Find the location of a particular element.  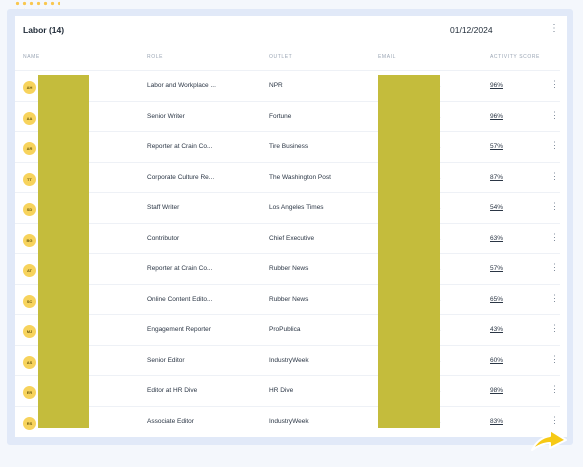

outlet-cell: The Washington Post is located at coordinates (300, 177).